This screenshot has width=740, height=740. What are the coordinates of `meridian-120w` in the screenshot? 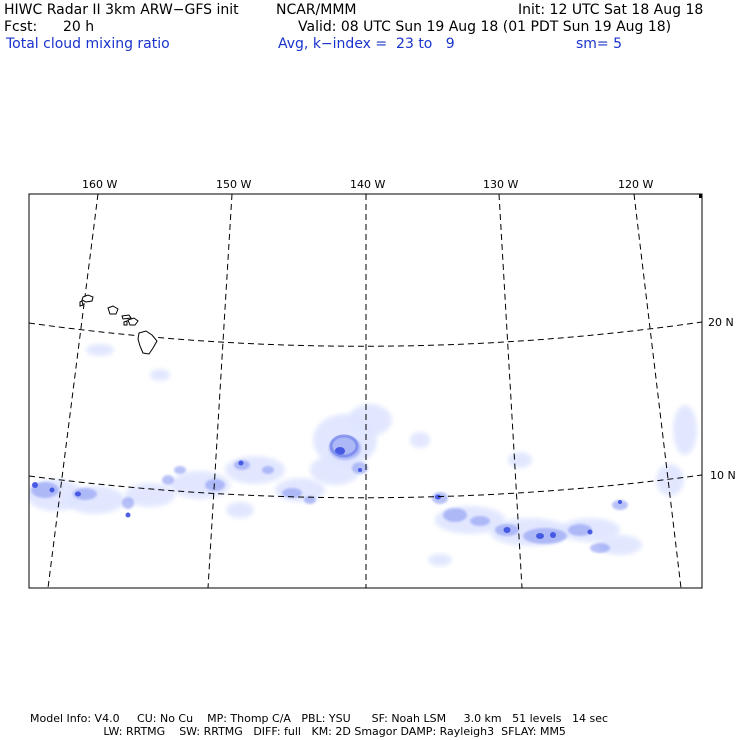 It's located at (657, 391).